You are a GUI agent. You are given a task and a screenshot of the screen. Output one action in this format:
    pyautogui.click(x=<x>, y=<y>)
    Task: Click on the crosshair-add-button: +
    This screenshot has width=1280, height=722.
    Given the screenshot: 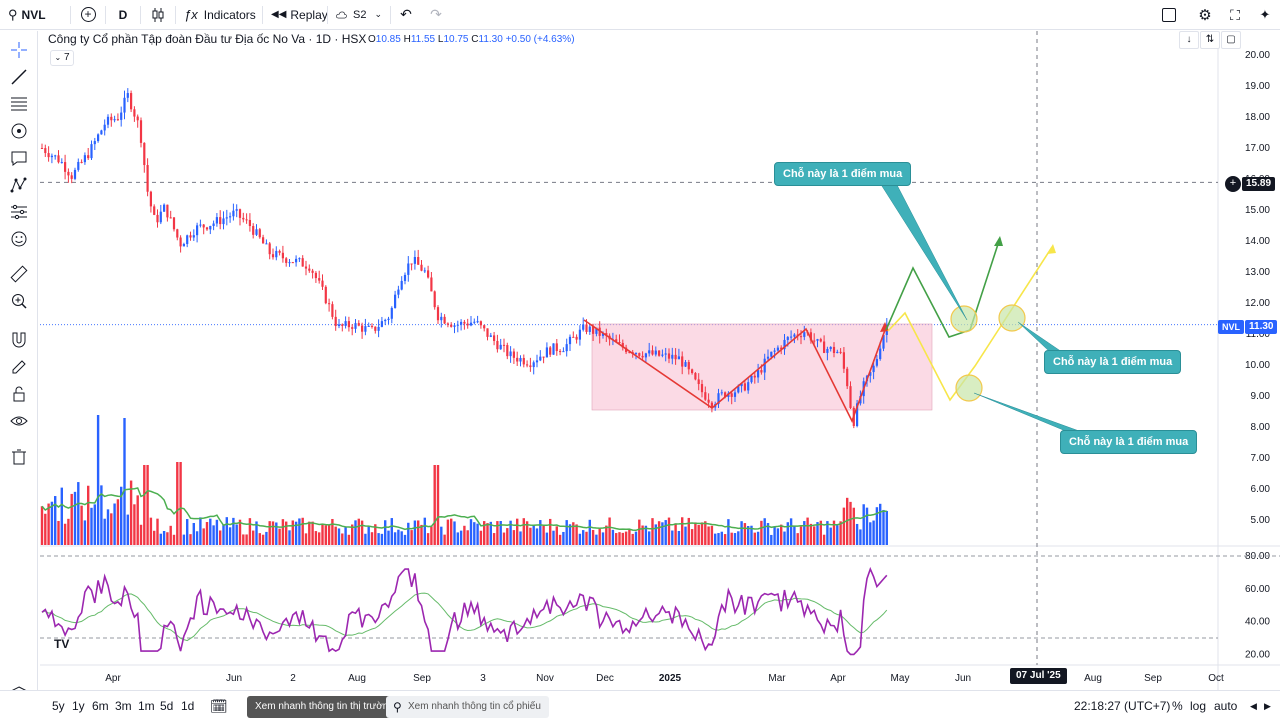 What is the action you would take?
    pyautogui.click(x=1233, y=184)
    